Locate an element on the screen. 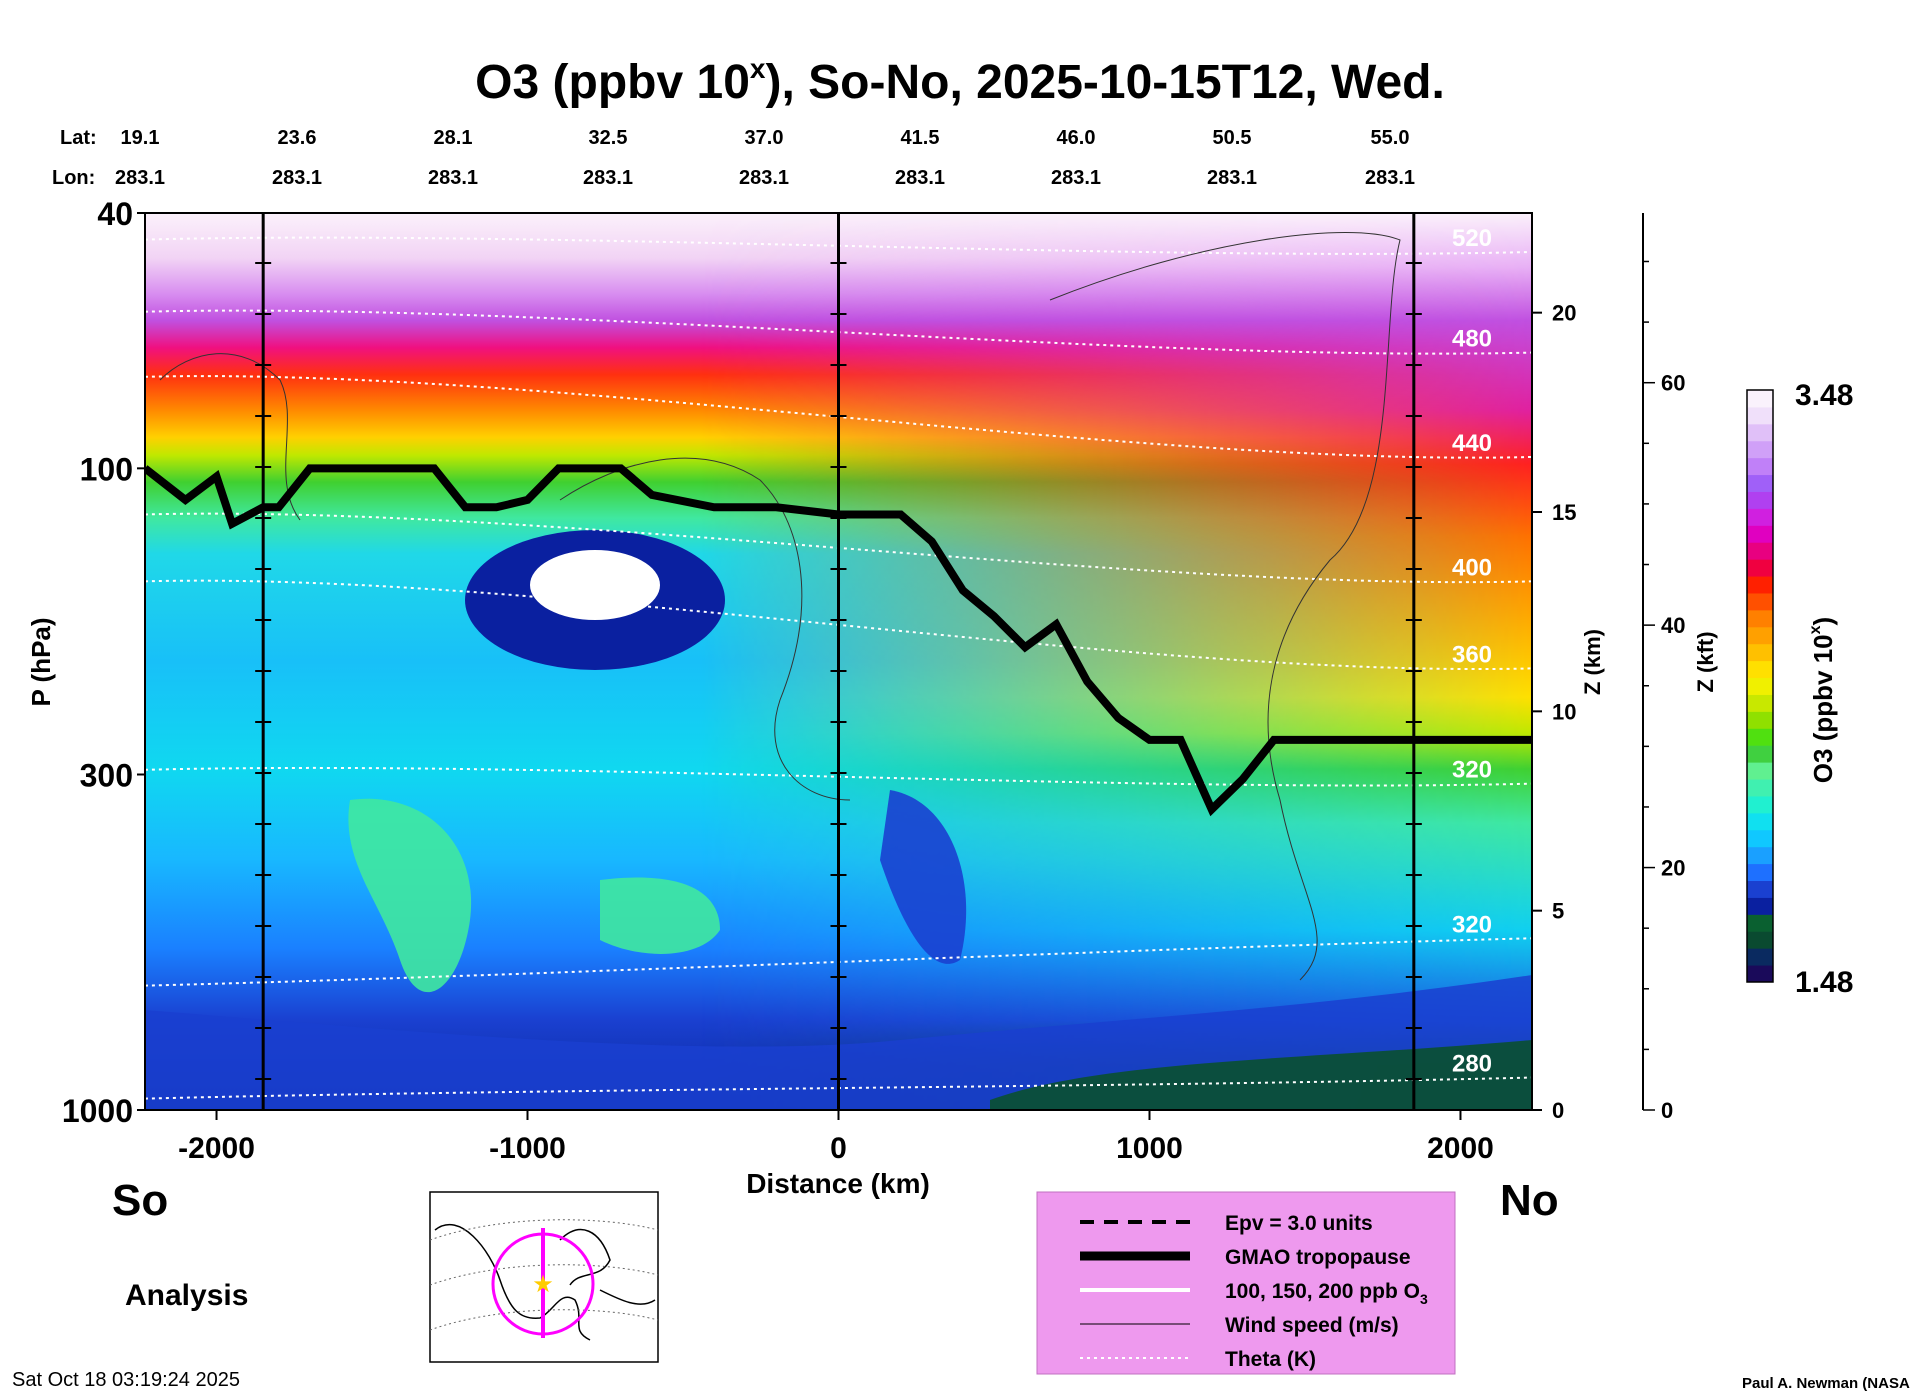 Image resolution: width=1926 pixels, height=1394 pixels. z-kft-axis: 0 20 40 60 is located at coordinates (1663, 668).